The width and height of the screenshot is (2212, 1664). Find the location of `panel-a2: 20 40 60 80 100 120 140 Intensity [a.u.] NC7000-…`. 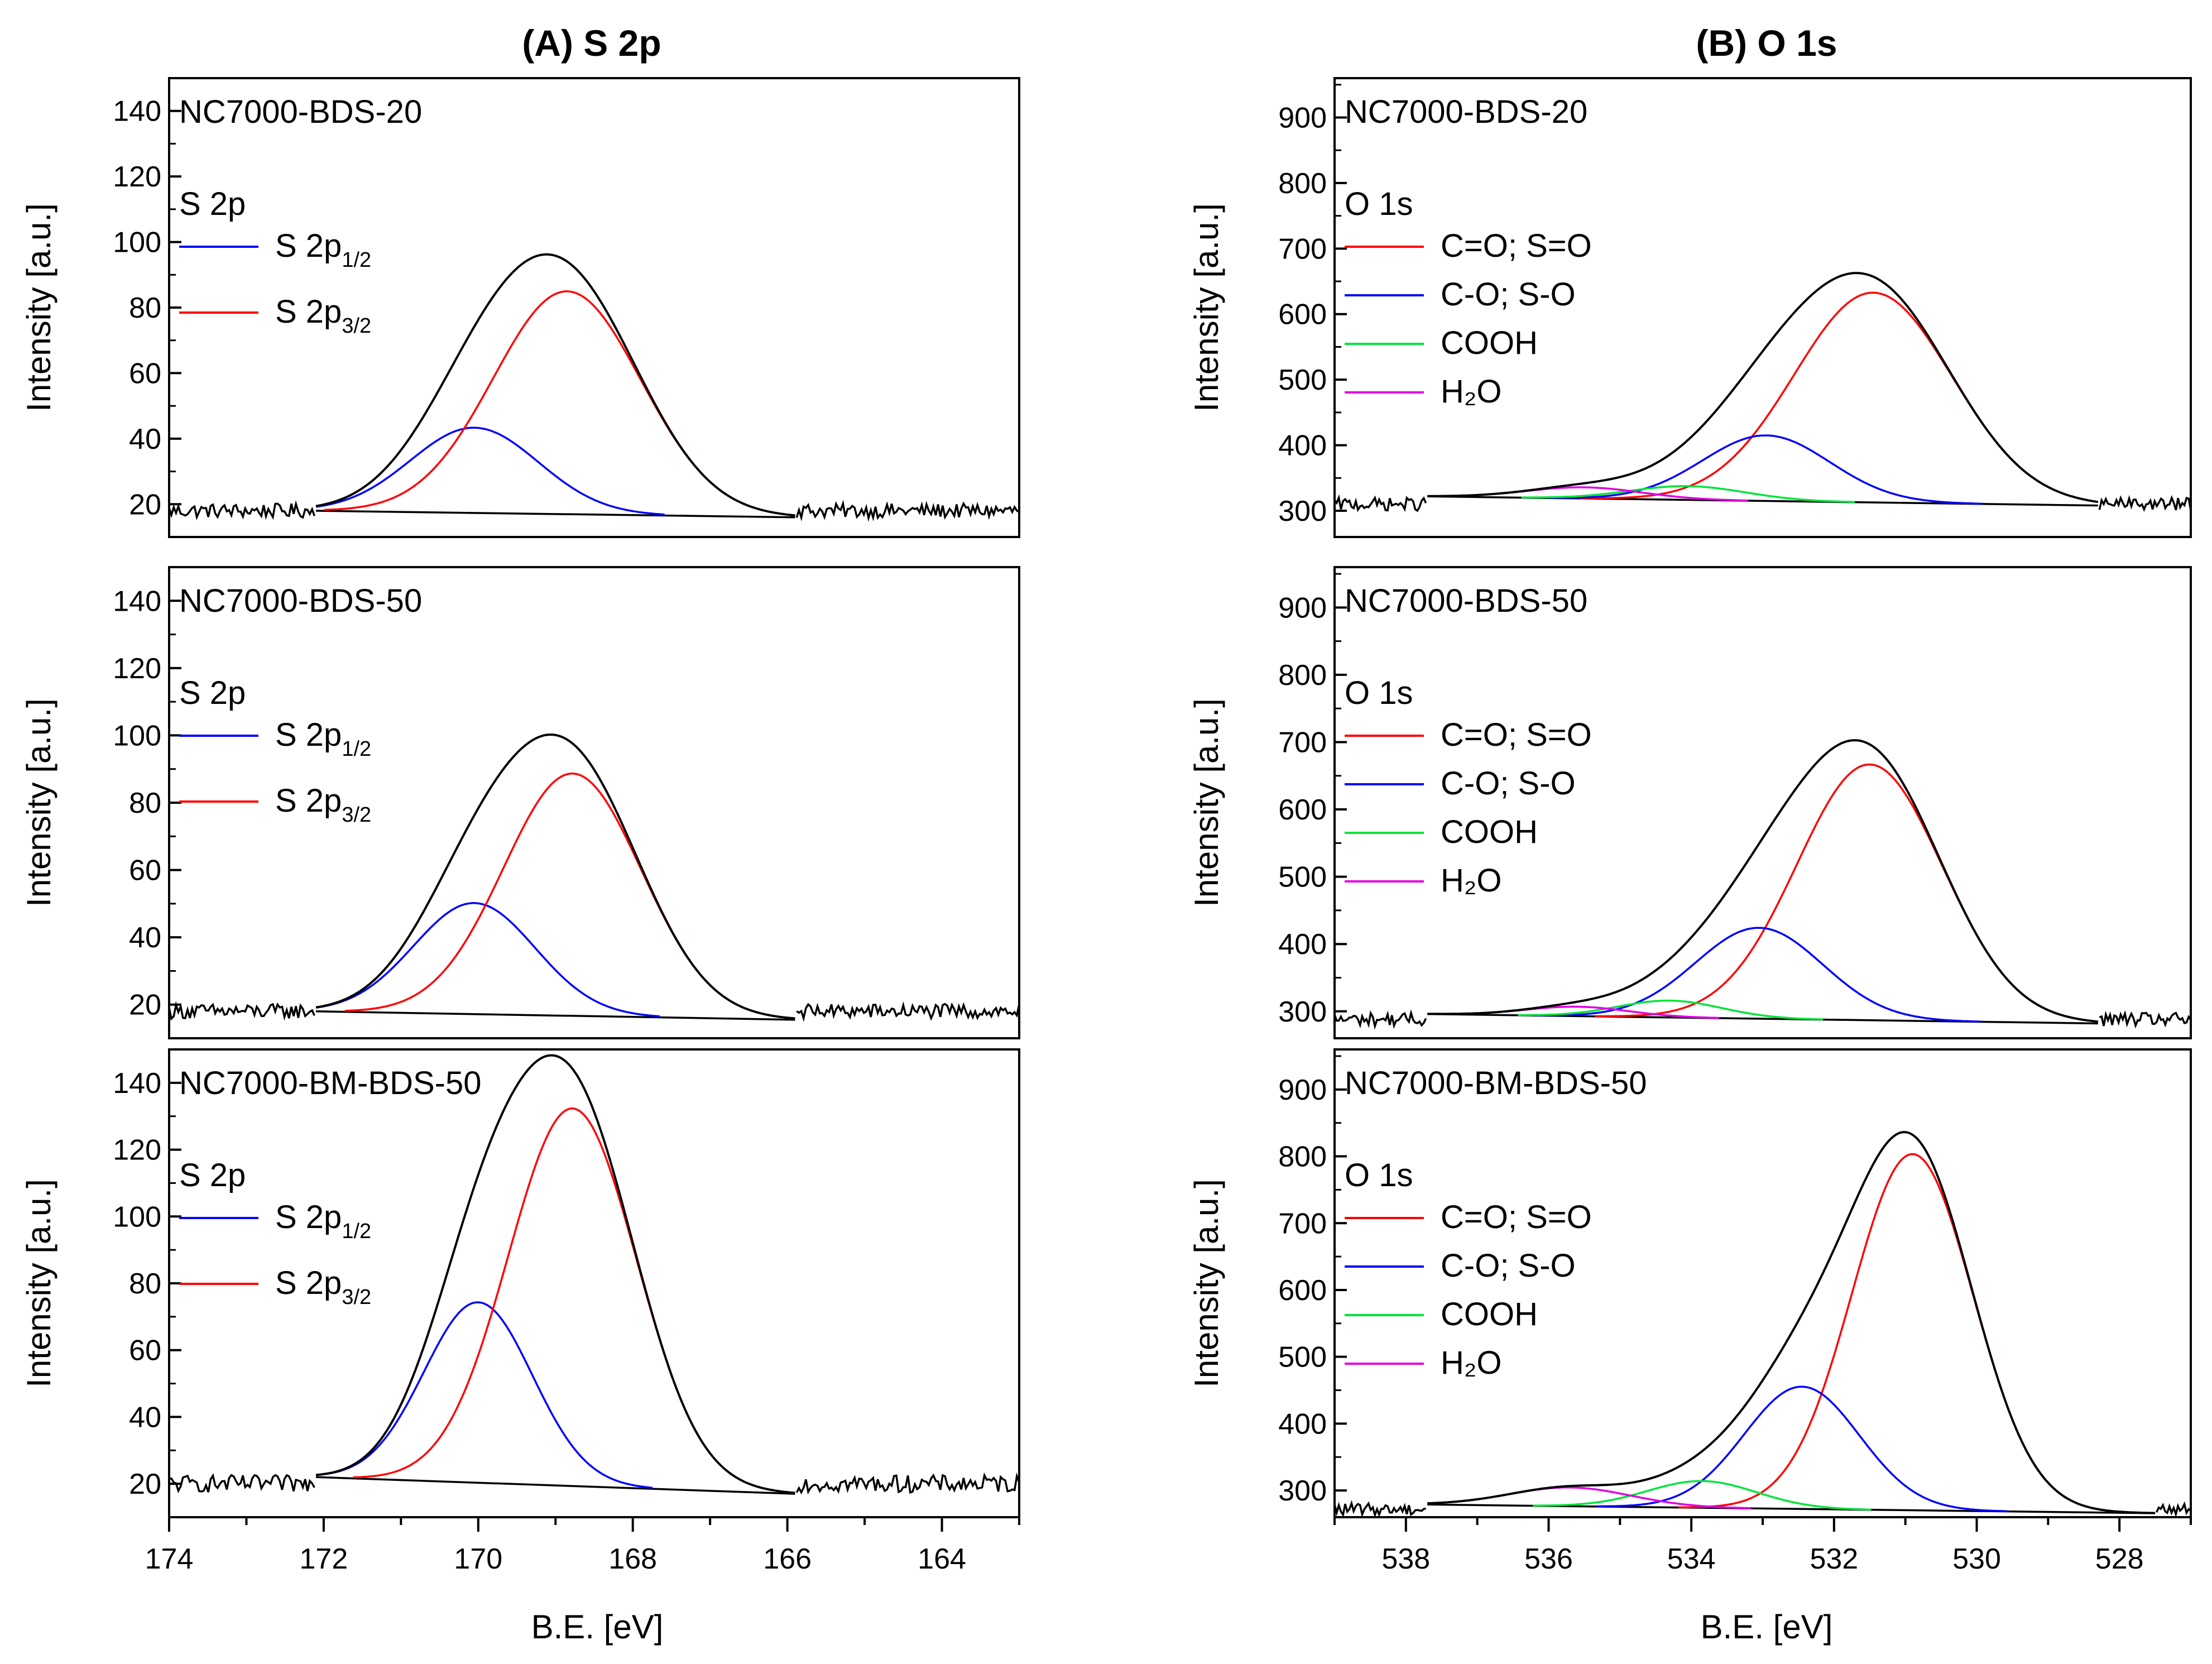

panel-a2: 20 40 60 80 100 120 140 Intensity [a.u.] NC7000-… is located at coordinates (520, 802).